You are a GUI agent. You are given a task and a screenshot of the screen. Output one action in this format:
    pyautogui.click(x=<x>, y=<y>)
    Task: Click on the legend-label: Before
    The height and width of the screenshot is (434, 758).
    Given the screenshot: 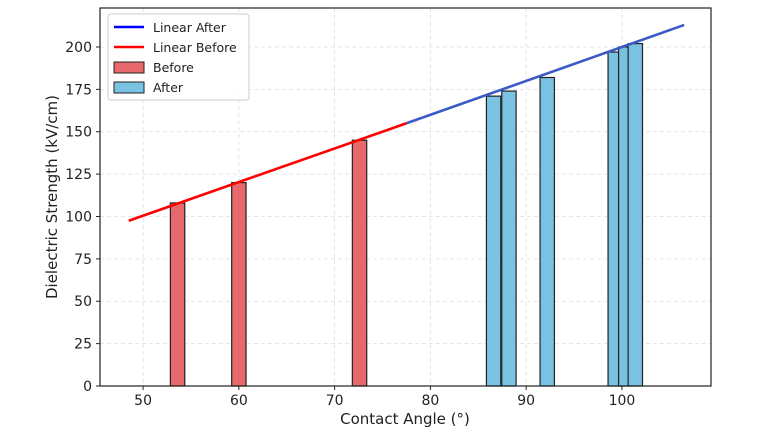 What is the action you would take?
    pyautogui.click(x=173, y=67)
    